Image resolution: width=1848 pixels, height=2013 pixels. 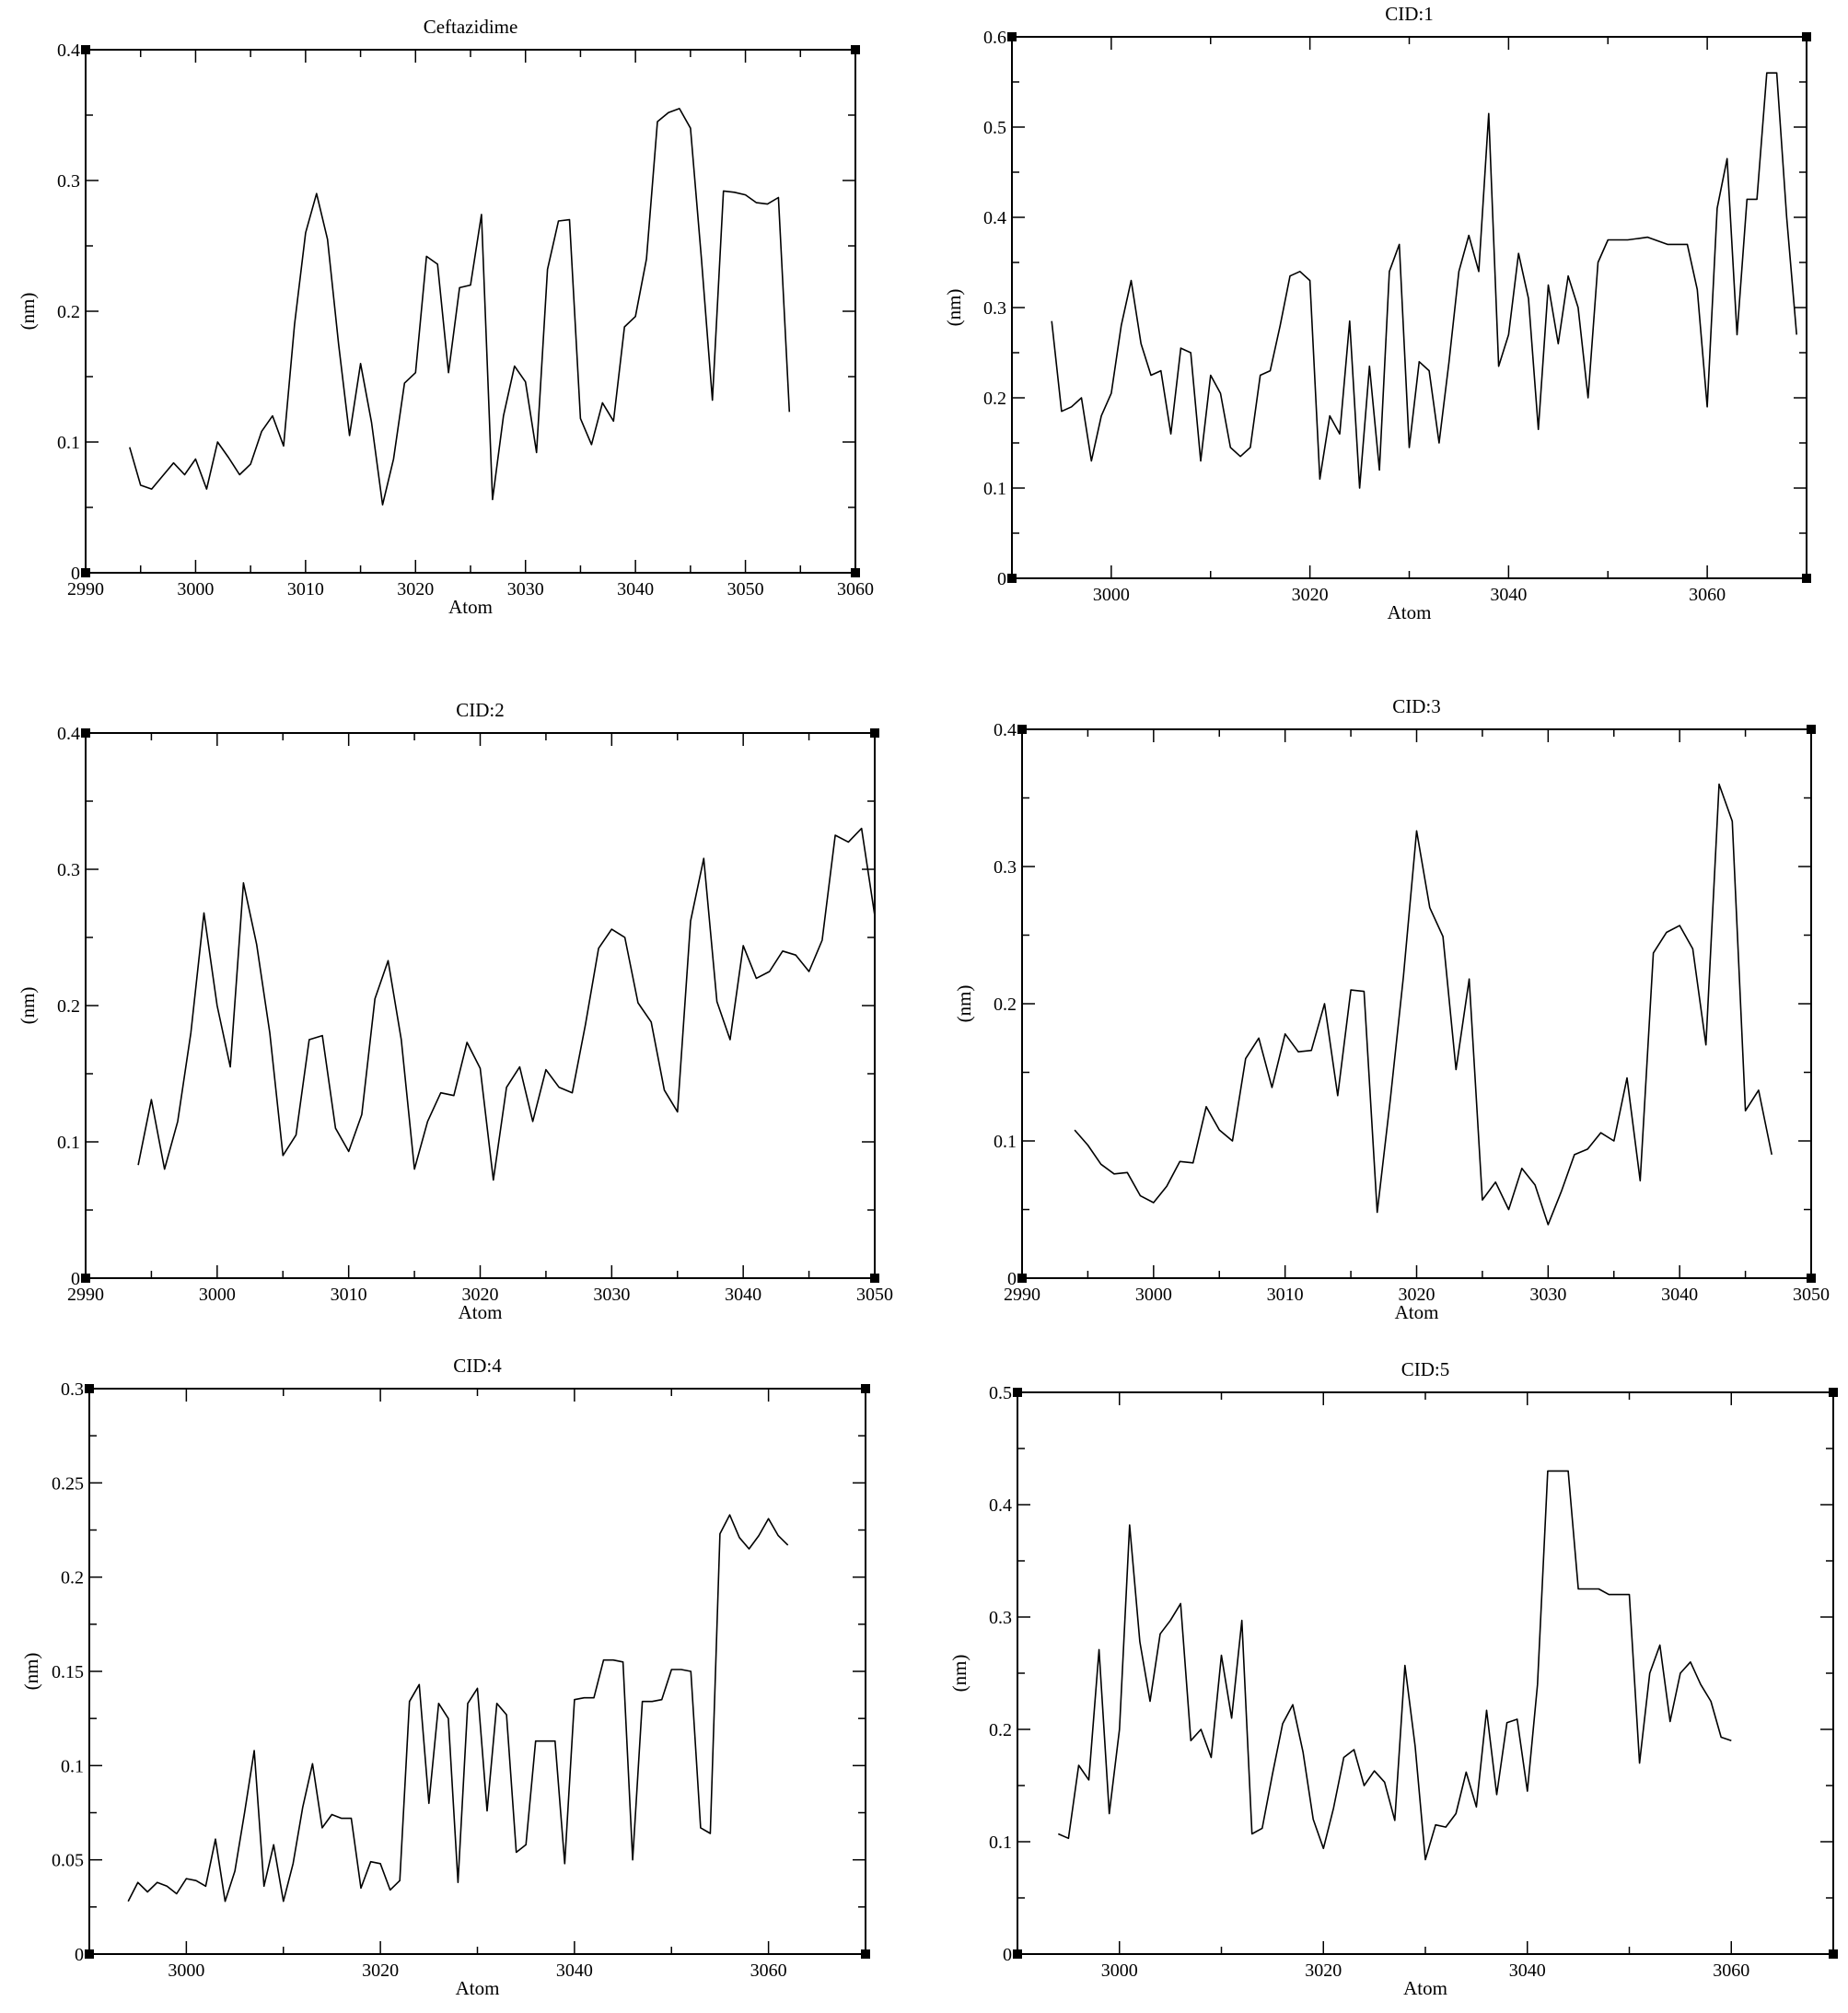 I want to click on chart-title: CID:3, so click(x=1416, y=706).